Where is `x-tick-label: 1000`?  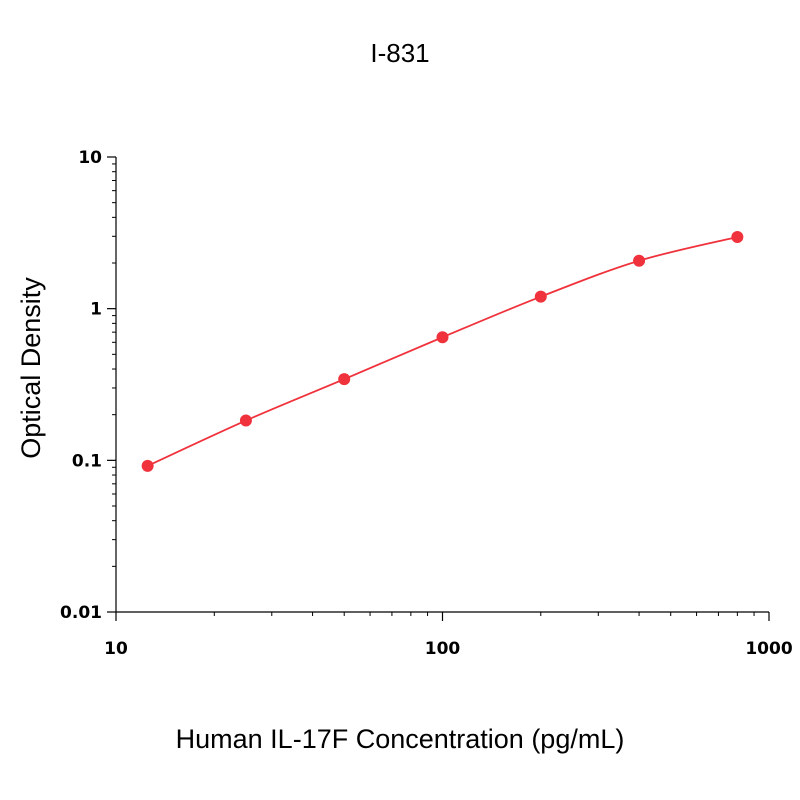 x-tick-label: 1000 is located at coordinates (768, 649).